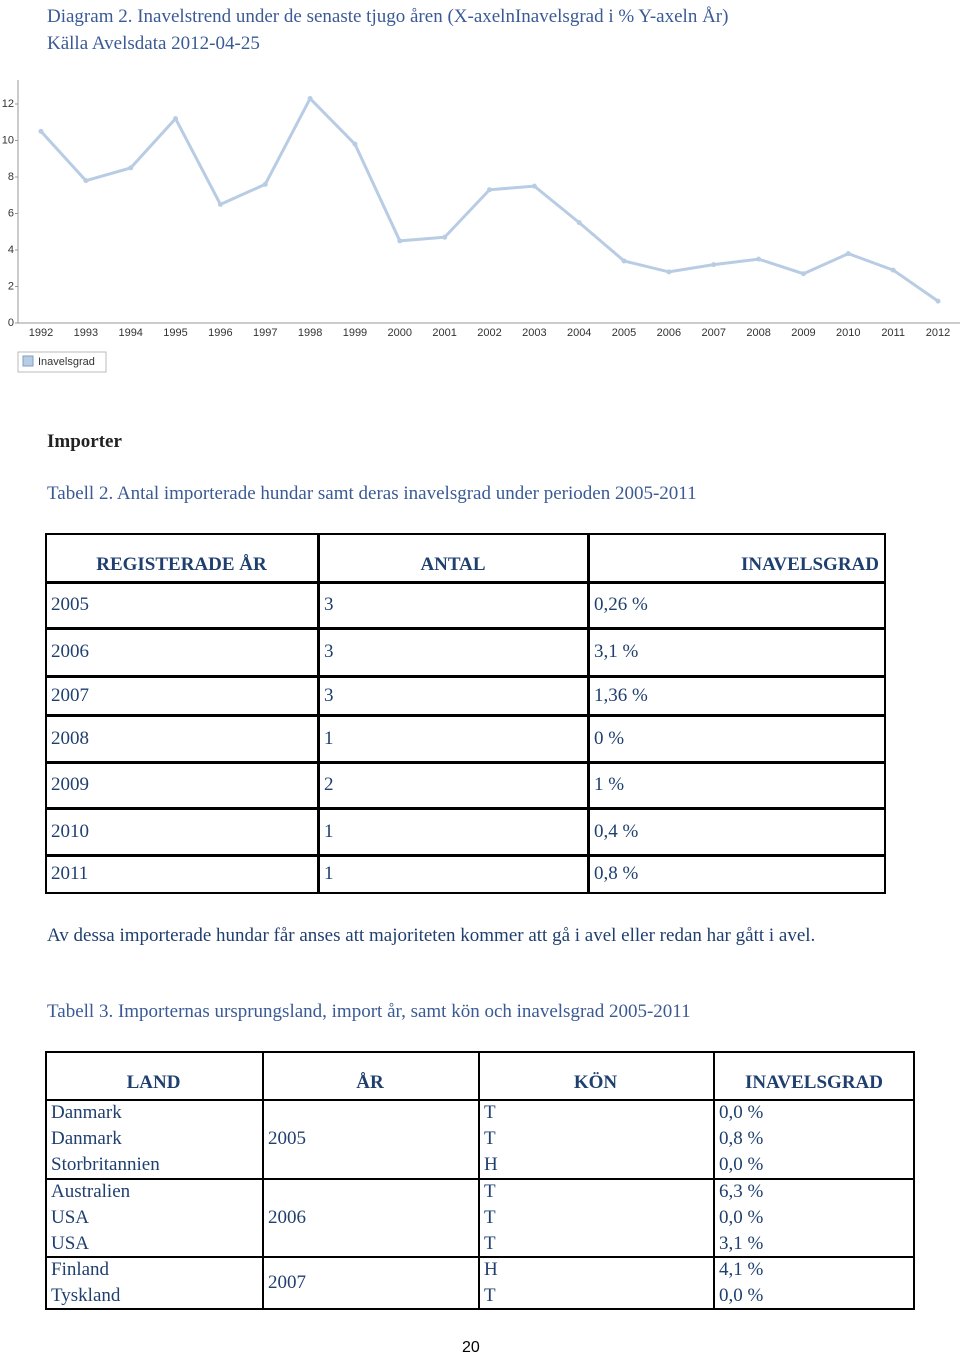 The width and height of the screenshot is (960, 1359). Describe the element at coordinates (28, 361) in the screenshot. I see `legend-swatch` at that location.